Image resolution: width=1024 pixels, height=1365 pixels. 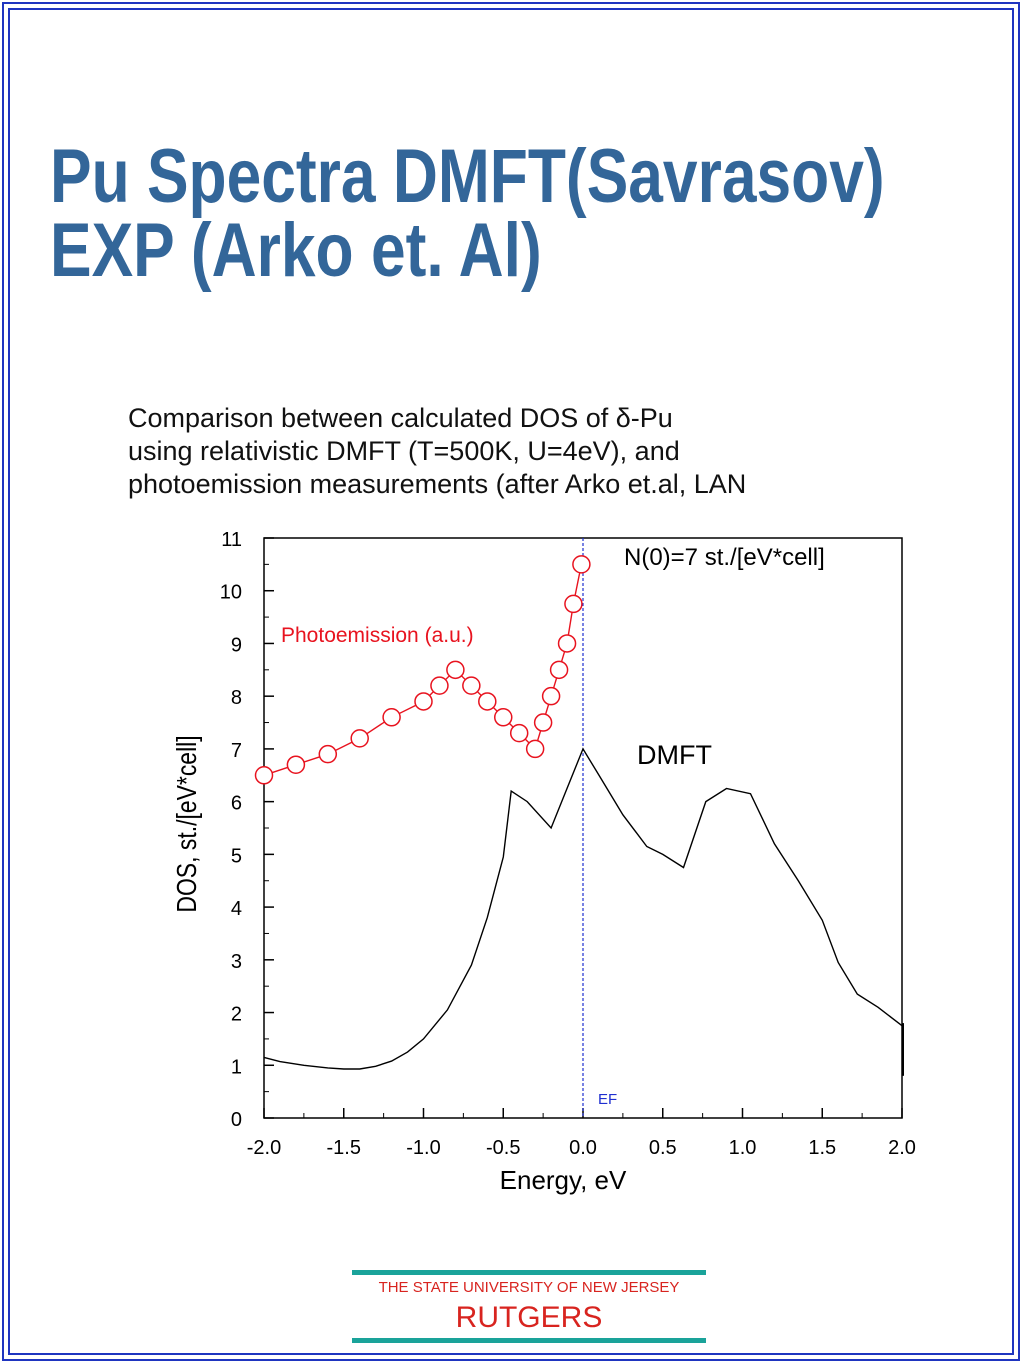 What do you see at coordinates (236, 751) in the screenshot?
I see `y-tick-label: 7` at bounding box center [236, 751].